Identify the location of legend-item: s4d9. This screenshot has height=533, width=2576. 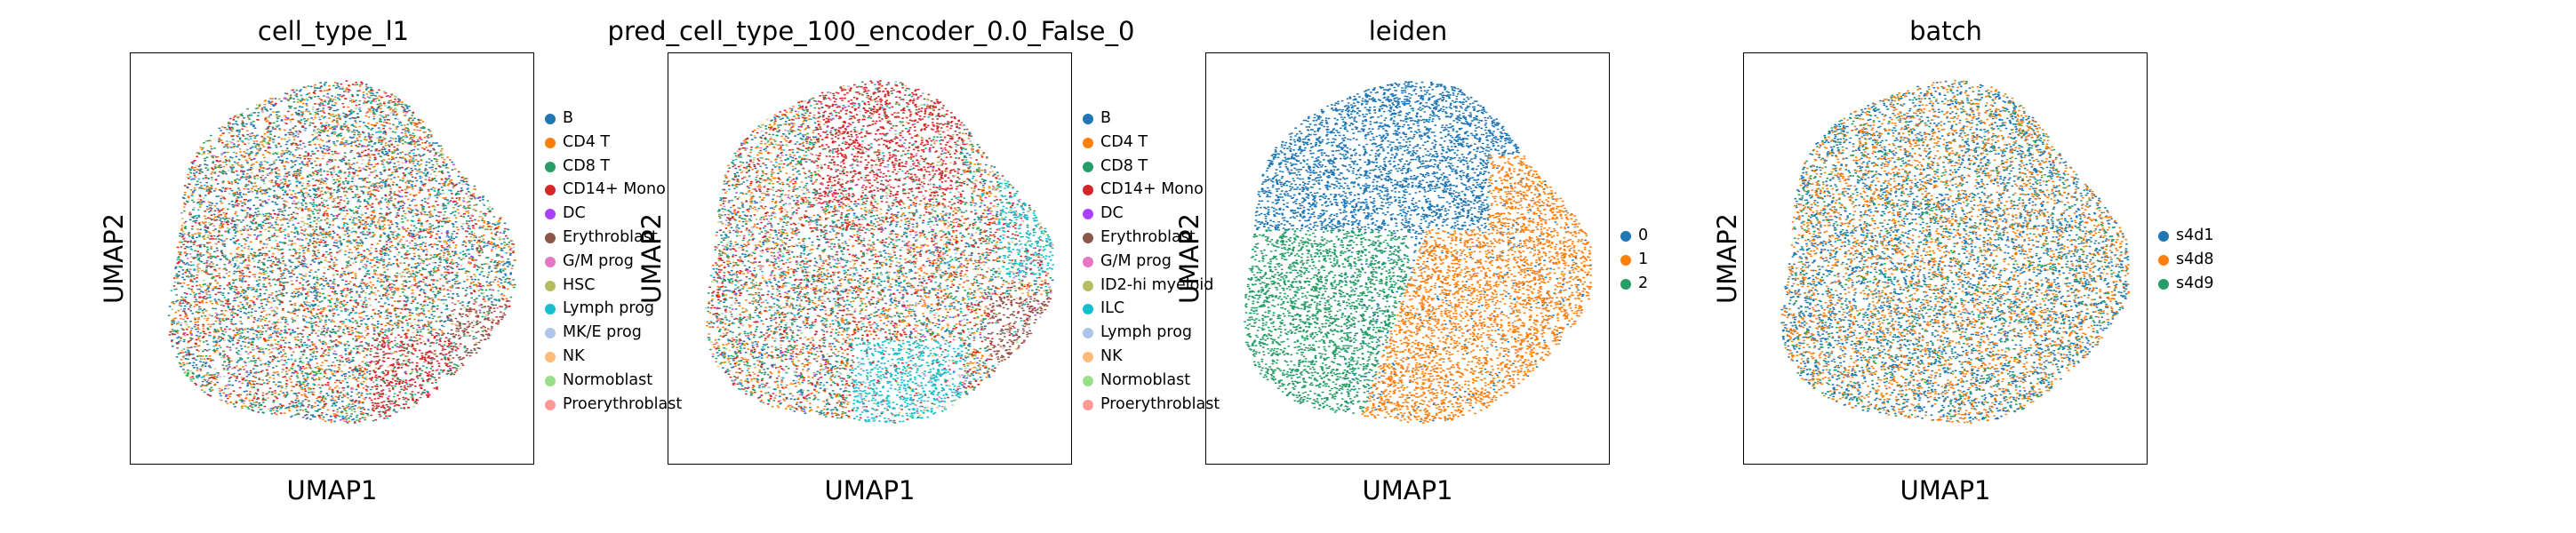
(2186, 284).